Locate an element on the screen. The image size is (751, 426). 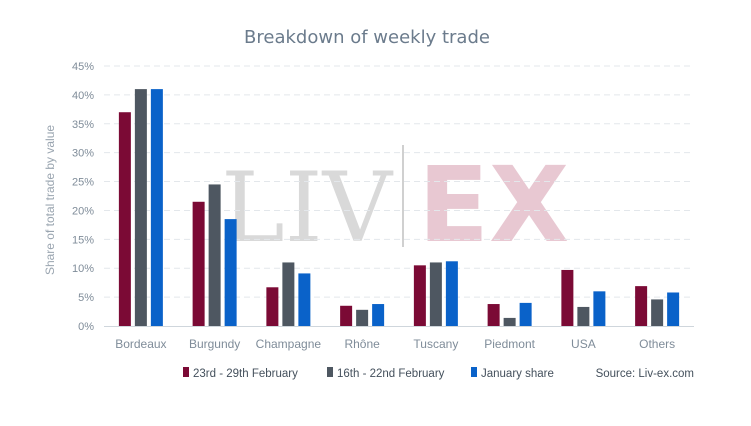
y-tick-label: 5% is located at coordinates (86, 298).